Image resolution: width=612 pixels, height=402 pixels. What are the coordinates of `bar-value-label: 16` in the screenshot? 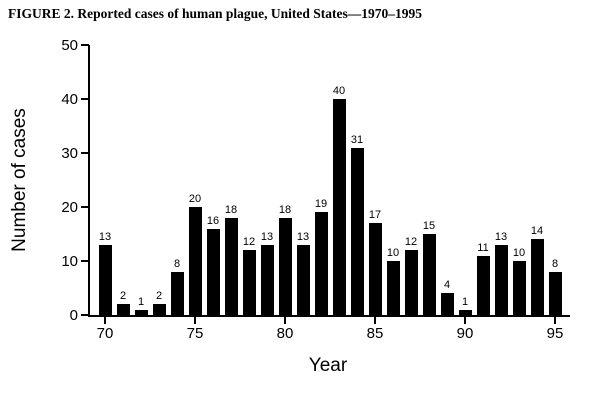 It's located at (213, 220).